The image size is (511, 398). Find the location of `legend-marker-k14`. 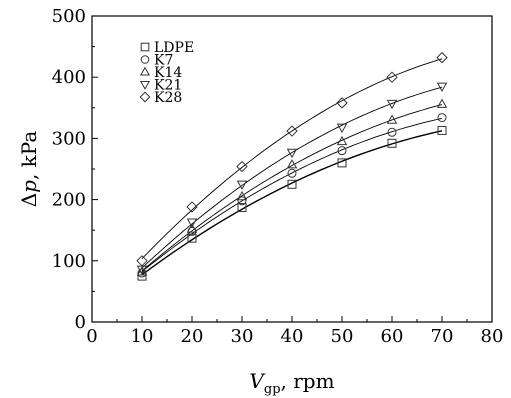

legend-marker-k14 is located at coordinates (145, 71).